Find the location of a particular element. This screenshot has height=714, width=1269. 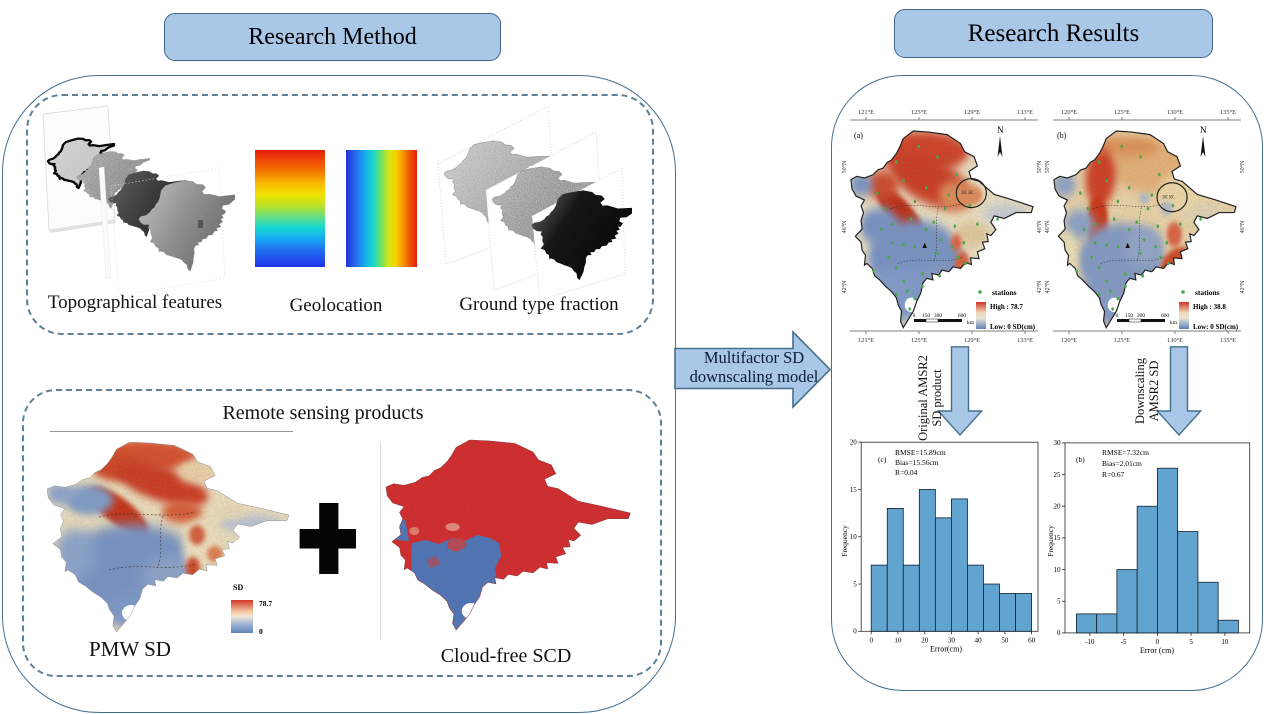

svg-text: RMSE=7.32cm is located at coordinates (1125, 452).